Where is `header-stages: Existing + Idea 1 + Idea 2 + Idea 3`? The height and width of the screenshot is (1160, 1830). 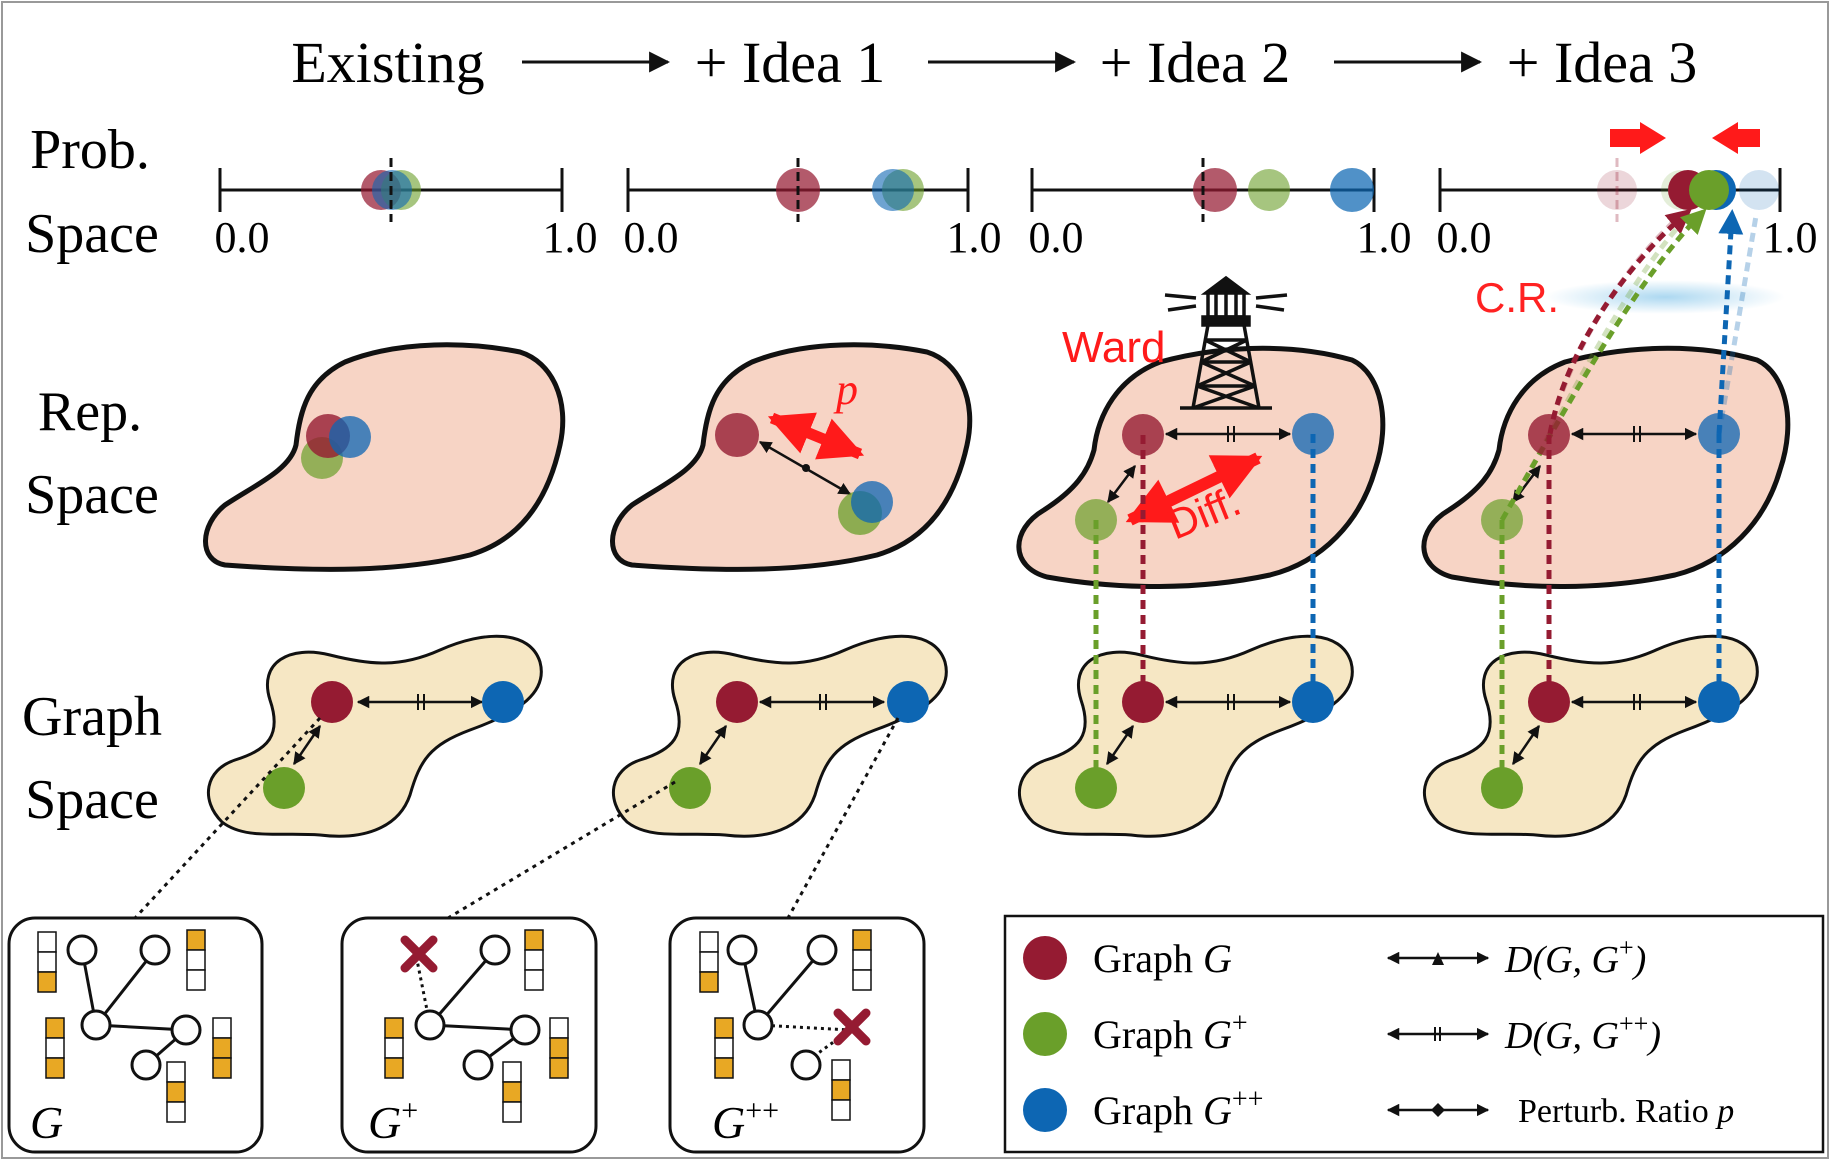
header-stages: Existing + Idea 1 + Idea 2 + Idea 3 is located at coordinates (994, 62).